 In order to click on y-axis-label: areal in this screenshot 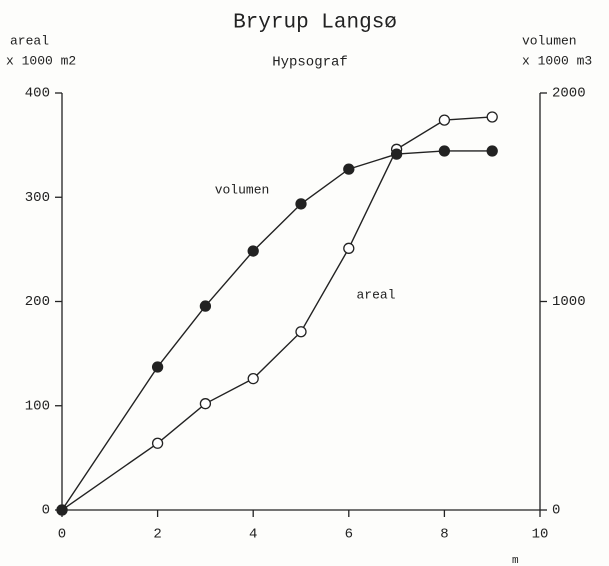, I will do `click(29, 40)`.